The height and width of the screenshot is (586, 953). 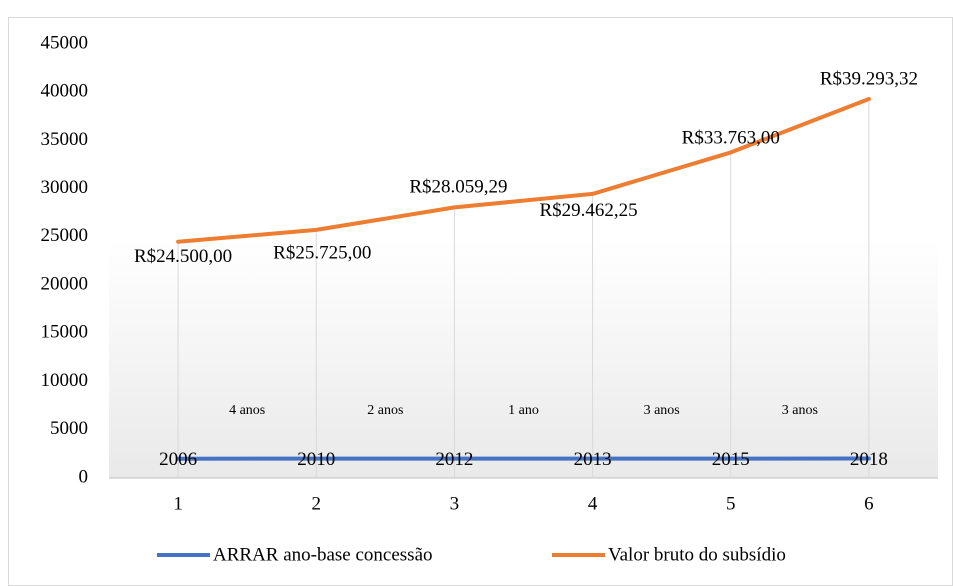 I want to click on y-tick-label: 15000, so click(x=65, y=332).